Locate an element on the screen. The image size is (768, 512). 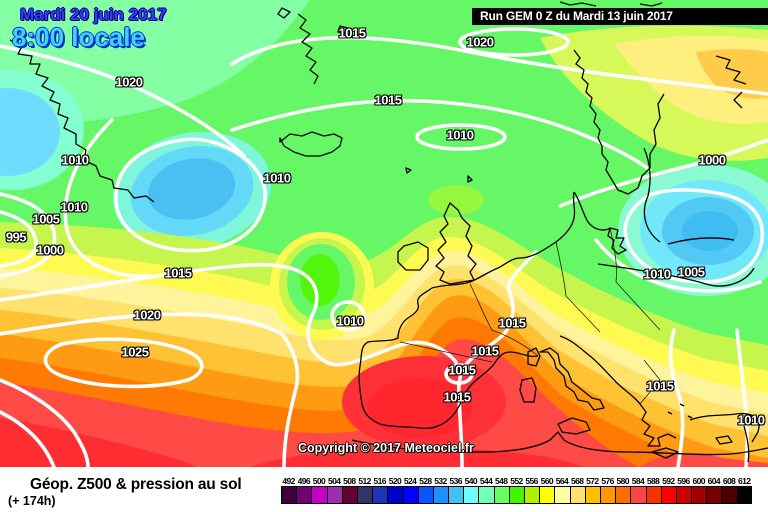
colorbar-cell: 556 is located at coordinates (532, 490).